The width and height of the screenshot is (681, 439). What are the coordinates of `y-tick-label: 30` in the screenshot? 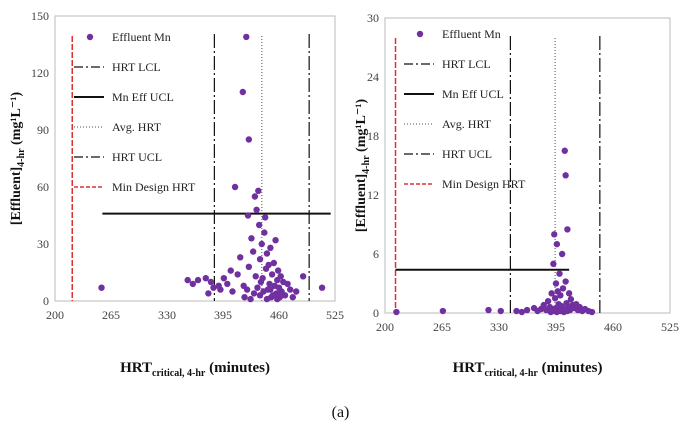 It's located at (43, 244).